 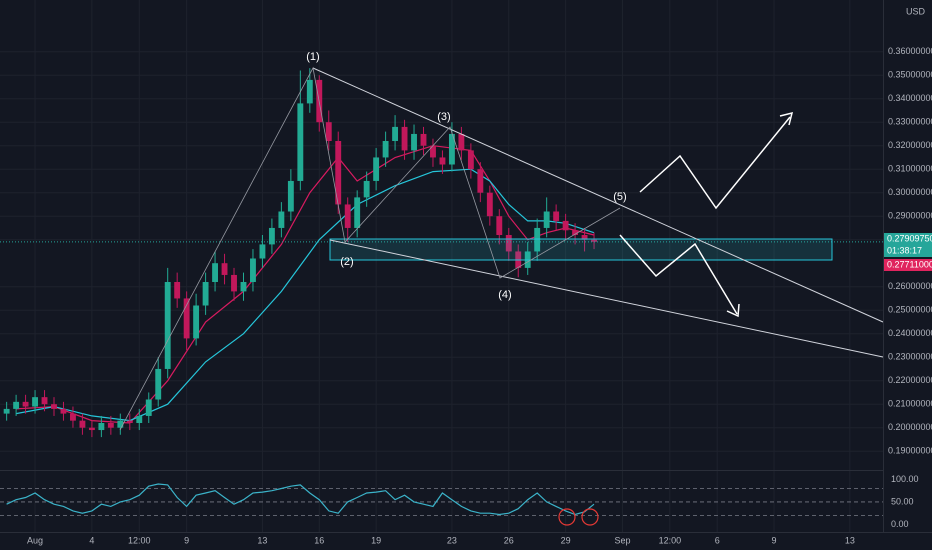 I want to click on x-tick-label: 19, so click(x=376, y=540).